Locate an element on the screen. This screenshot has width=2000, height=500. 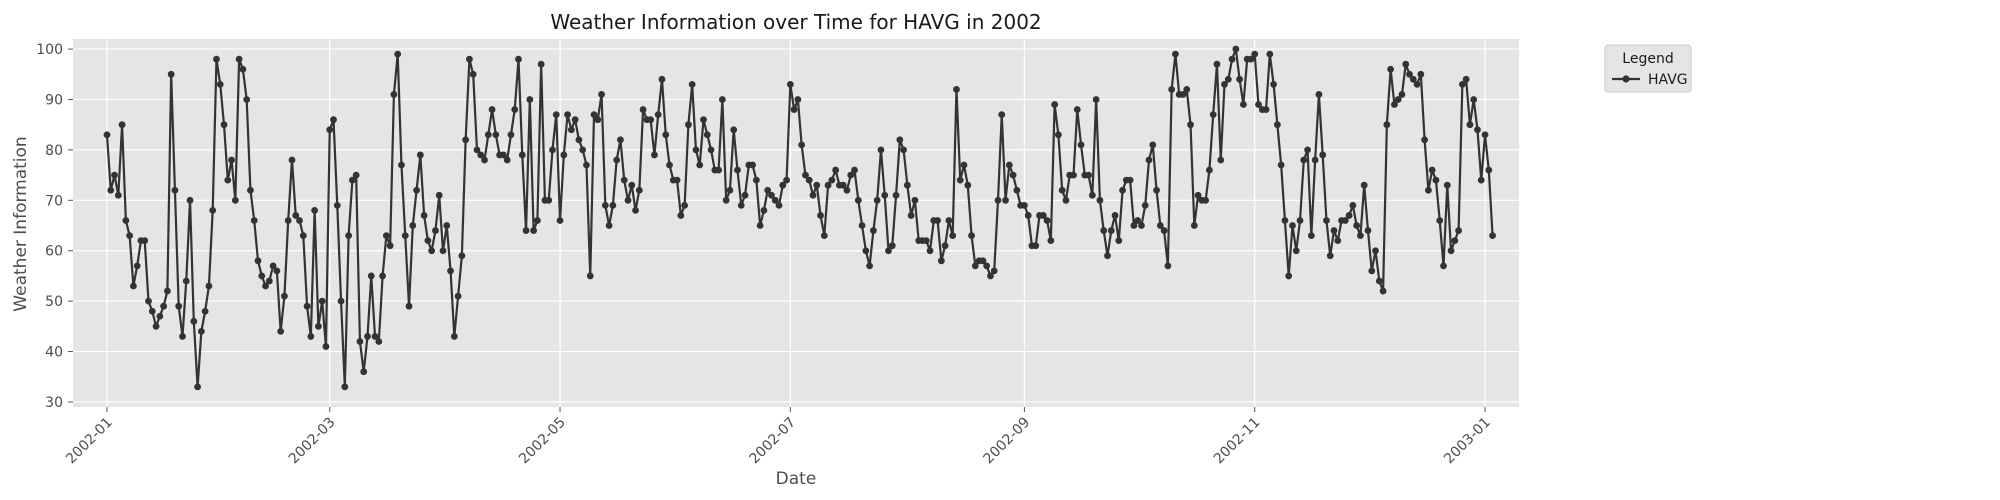
legend: Legend HAVG is located at coordinates (1648, 68).